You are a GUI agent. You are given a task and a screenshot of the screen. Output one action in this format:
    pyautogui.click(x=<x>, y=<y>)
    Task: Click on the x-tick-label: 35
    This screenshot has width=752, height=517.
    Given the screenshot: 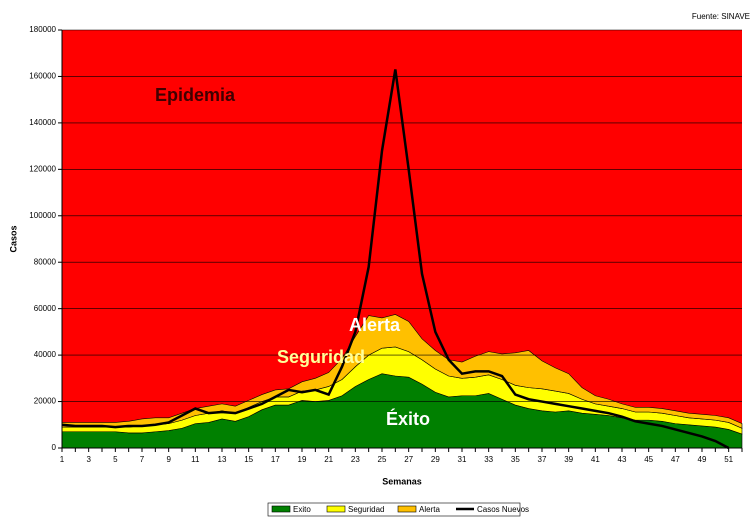 What is the action you would take?
    pyautogui.click(x=515, y=459)
    